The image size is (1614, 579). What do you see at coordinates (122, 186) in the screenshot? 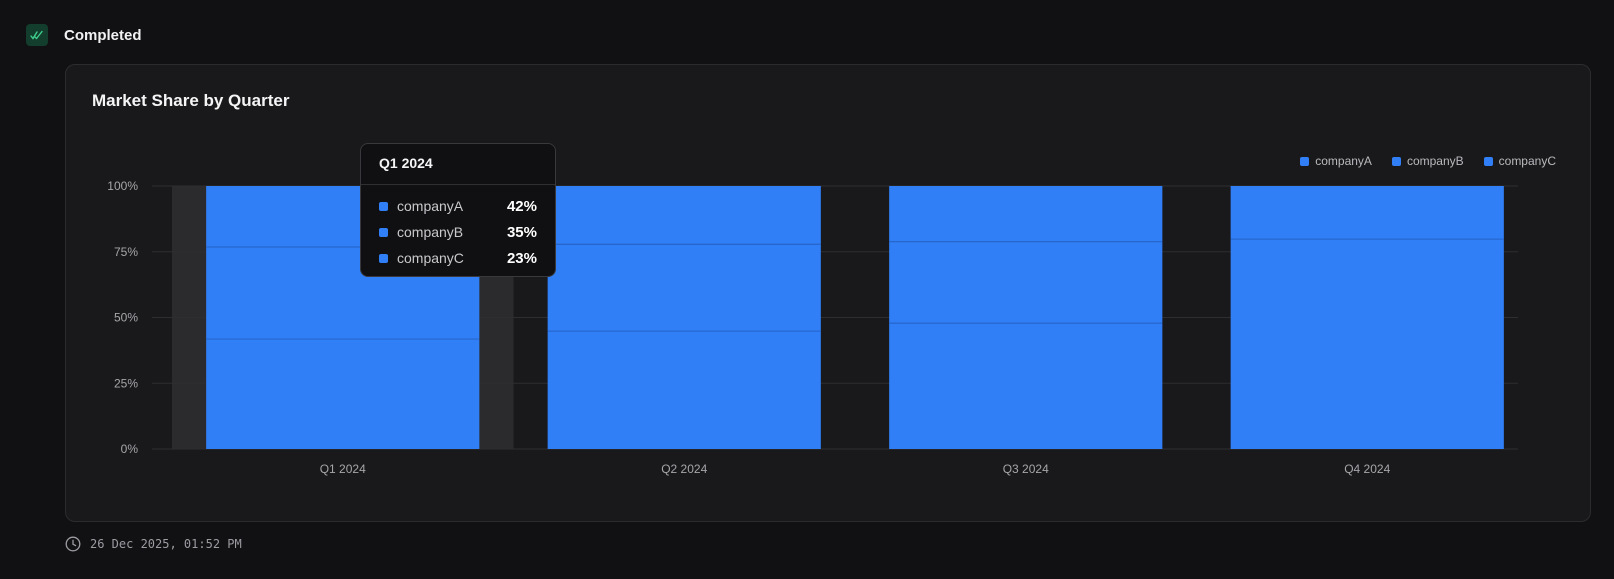
I see `y-tick-label: 100%` at bounding box center [122, 186].